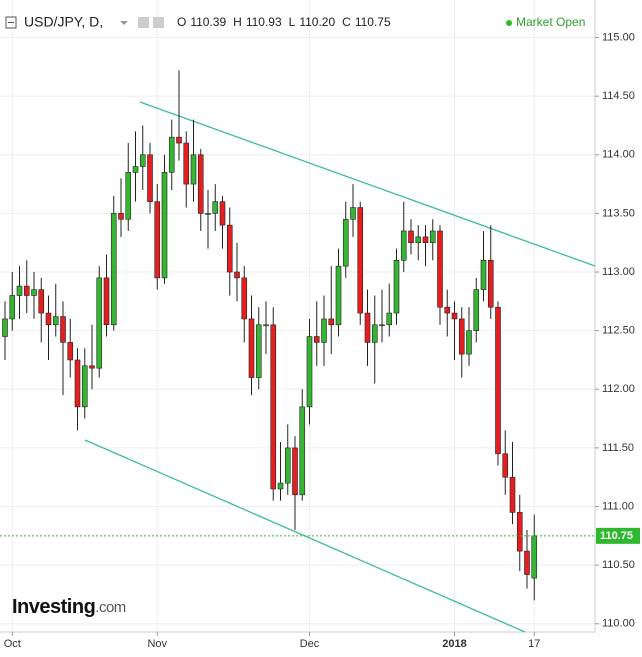 Image resolution: width=642 pixels, height=657 pixels. Describe the element at coordinates (181, 22) in the screenshot. I see `ohlc-key: O` at that location.